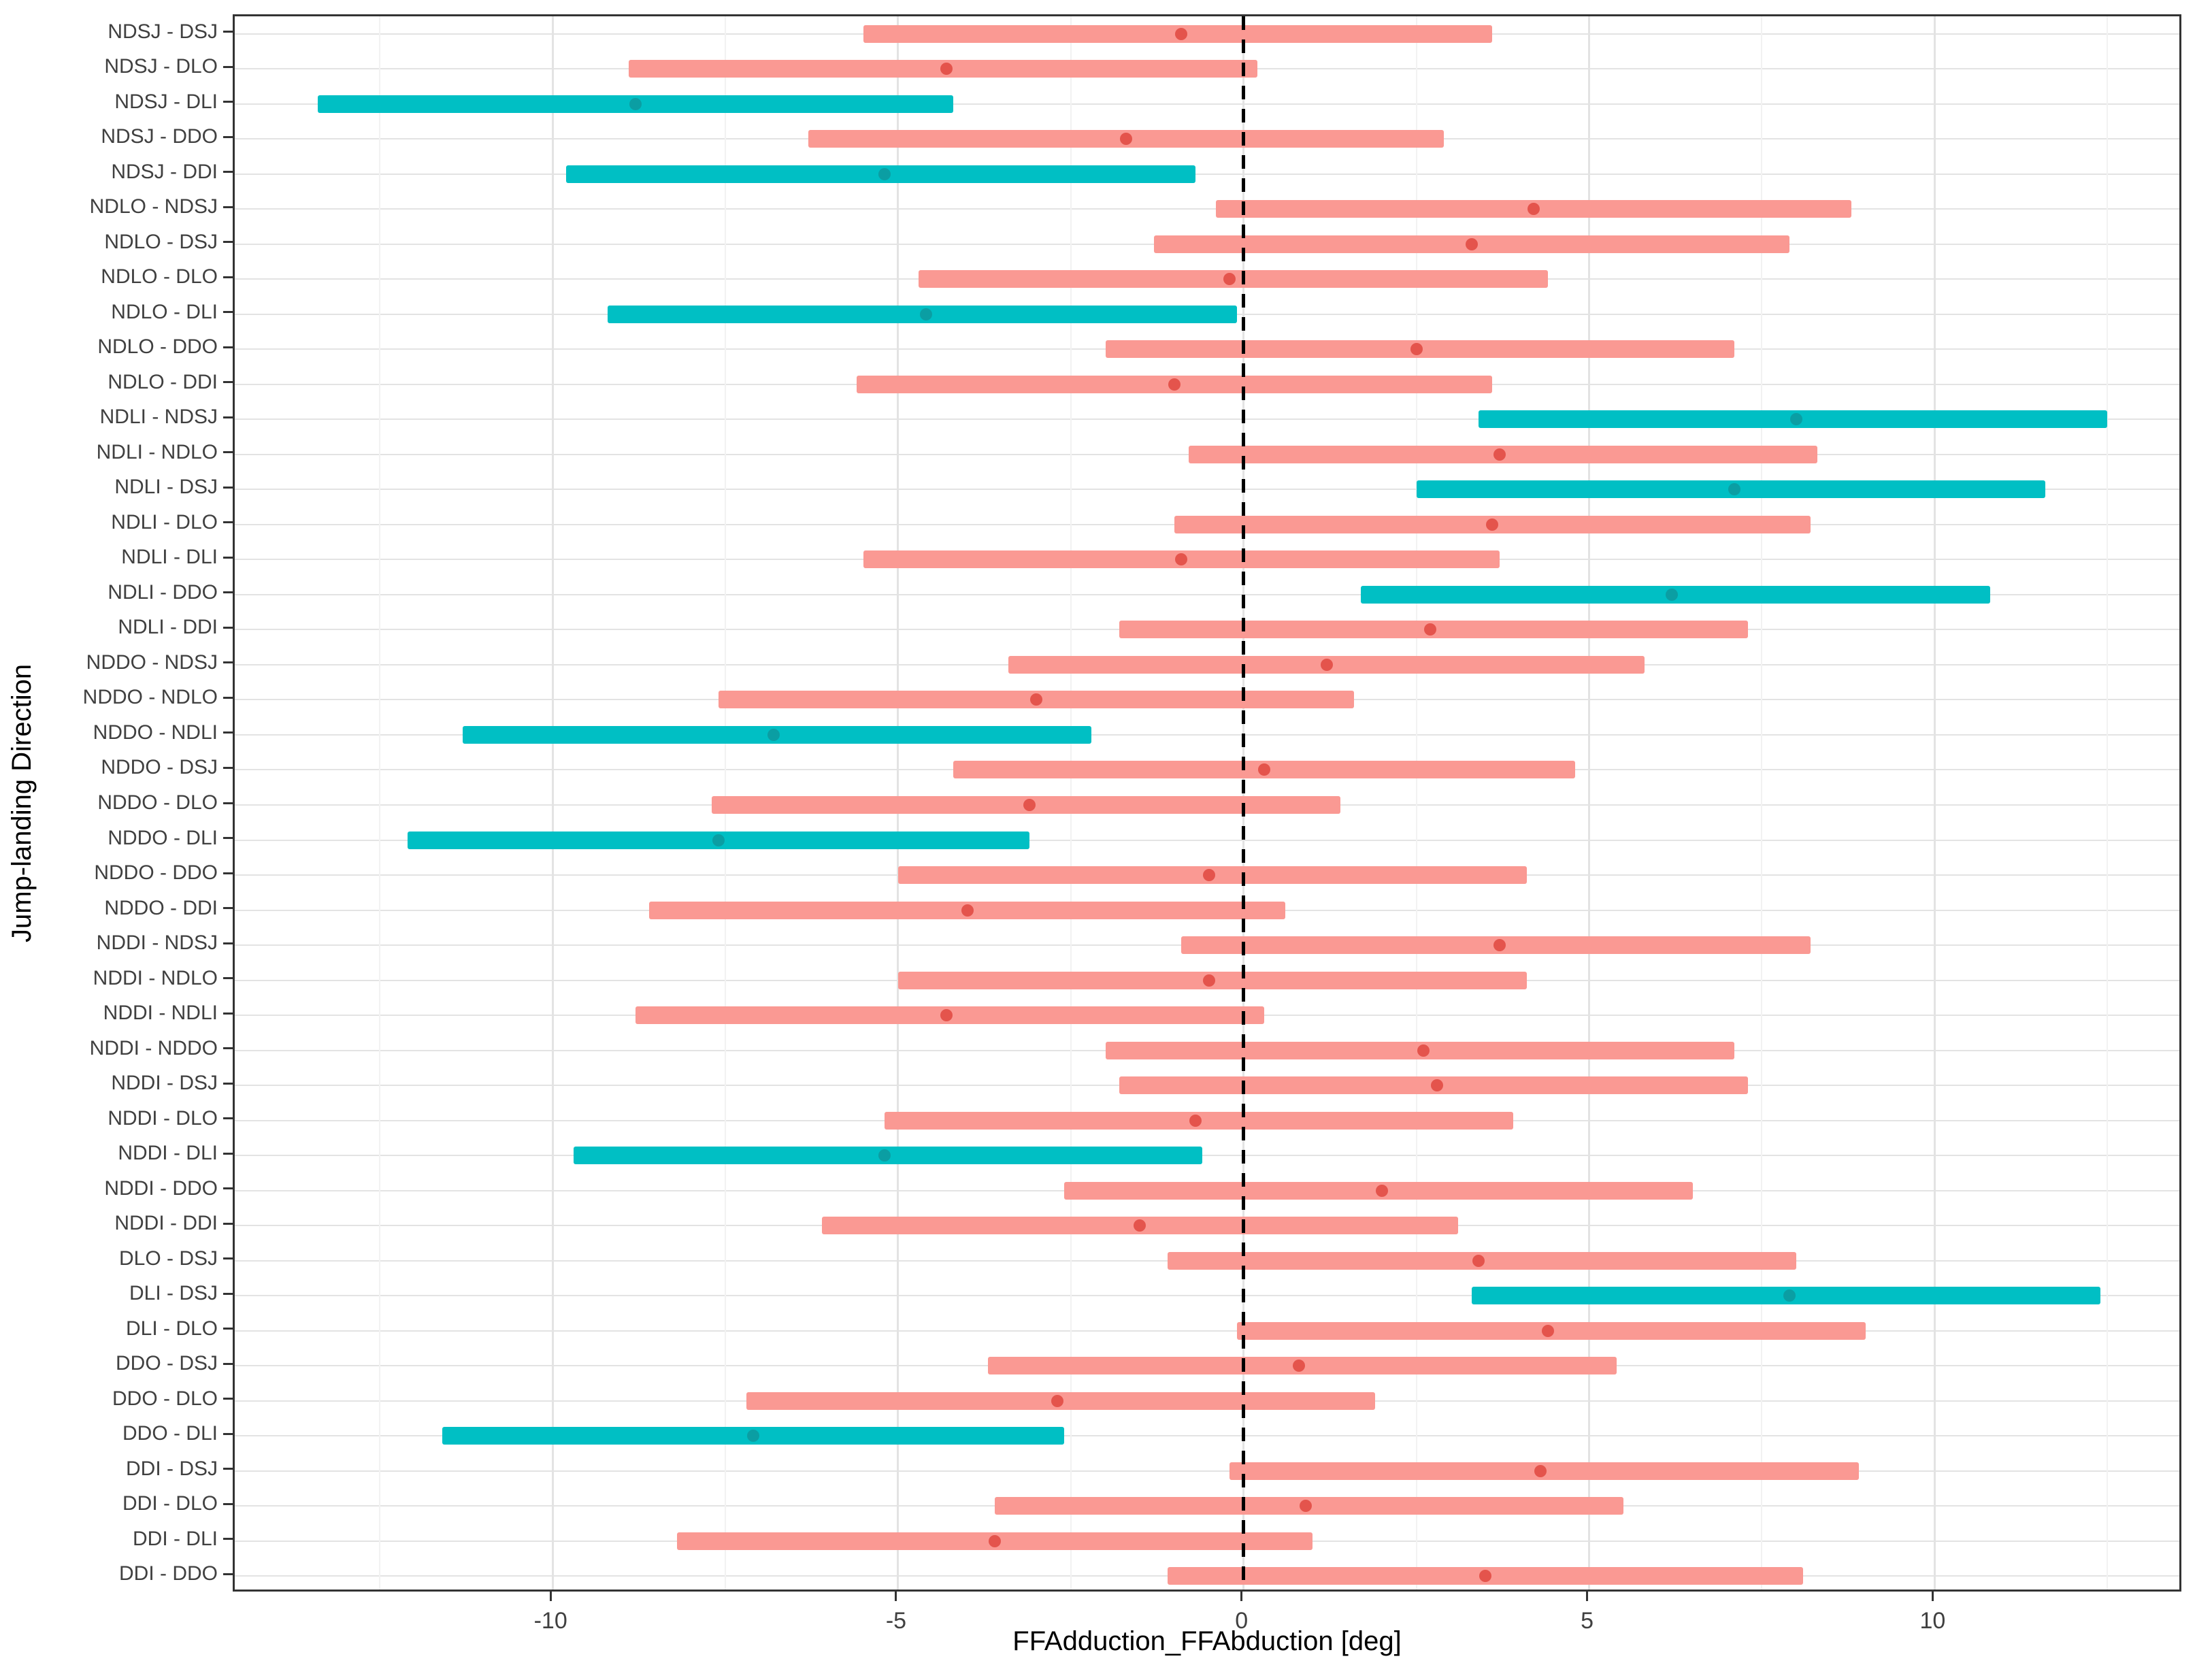 The width and height of the screenshot is (2212, 1663). What do you see at coordinates (1932, 1621) in the screenshot?
I see `x-tick-label: 10` at bounding box center [1932, 1621].